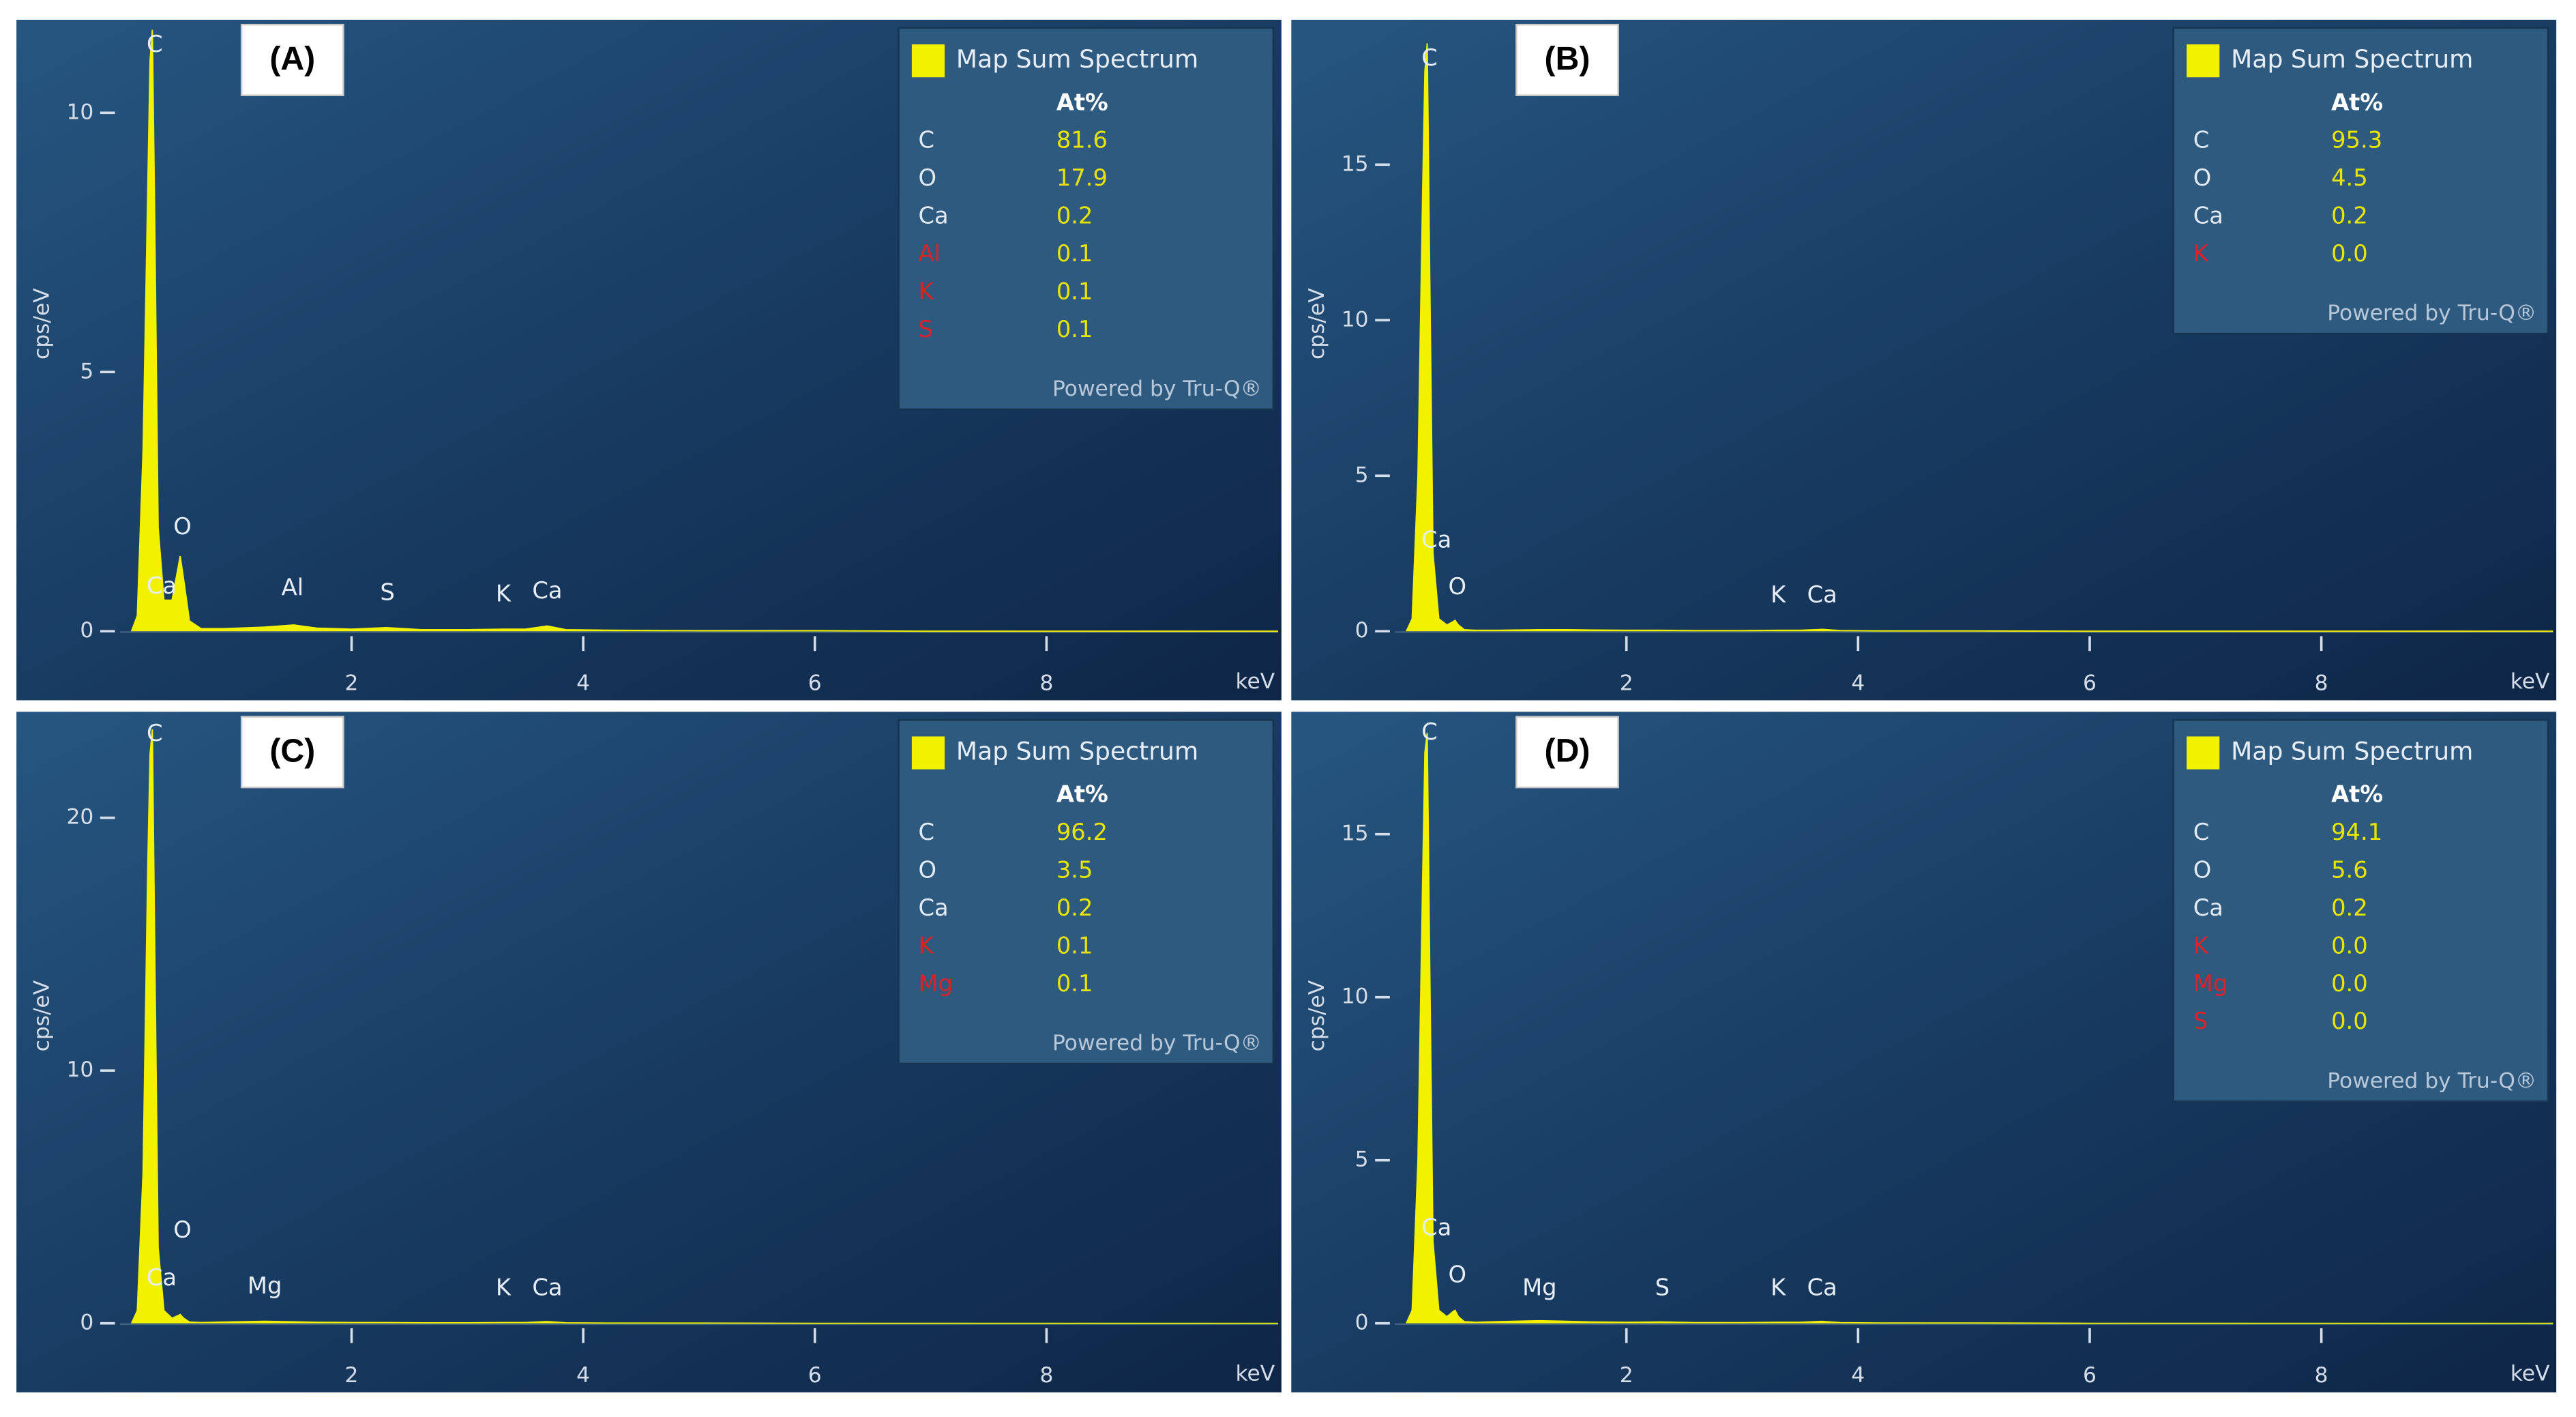 This screenshot has height=1417, width=2576. I want to click on quant-element: Al, so click(930, 253).